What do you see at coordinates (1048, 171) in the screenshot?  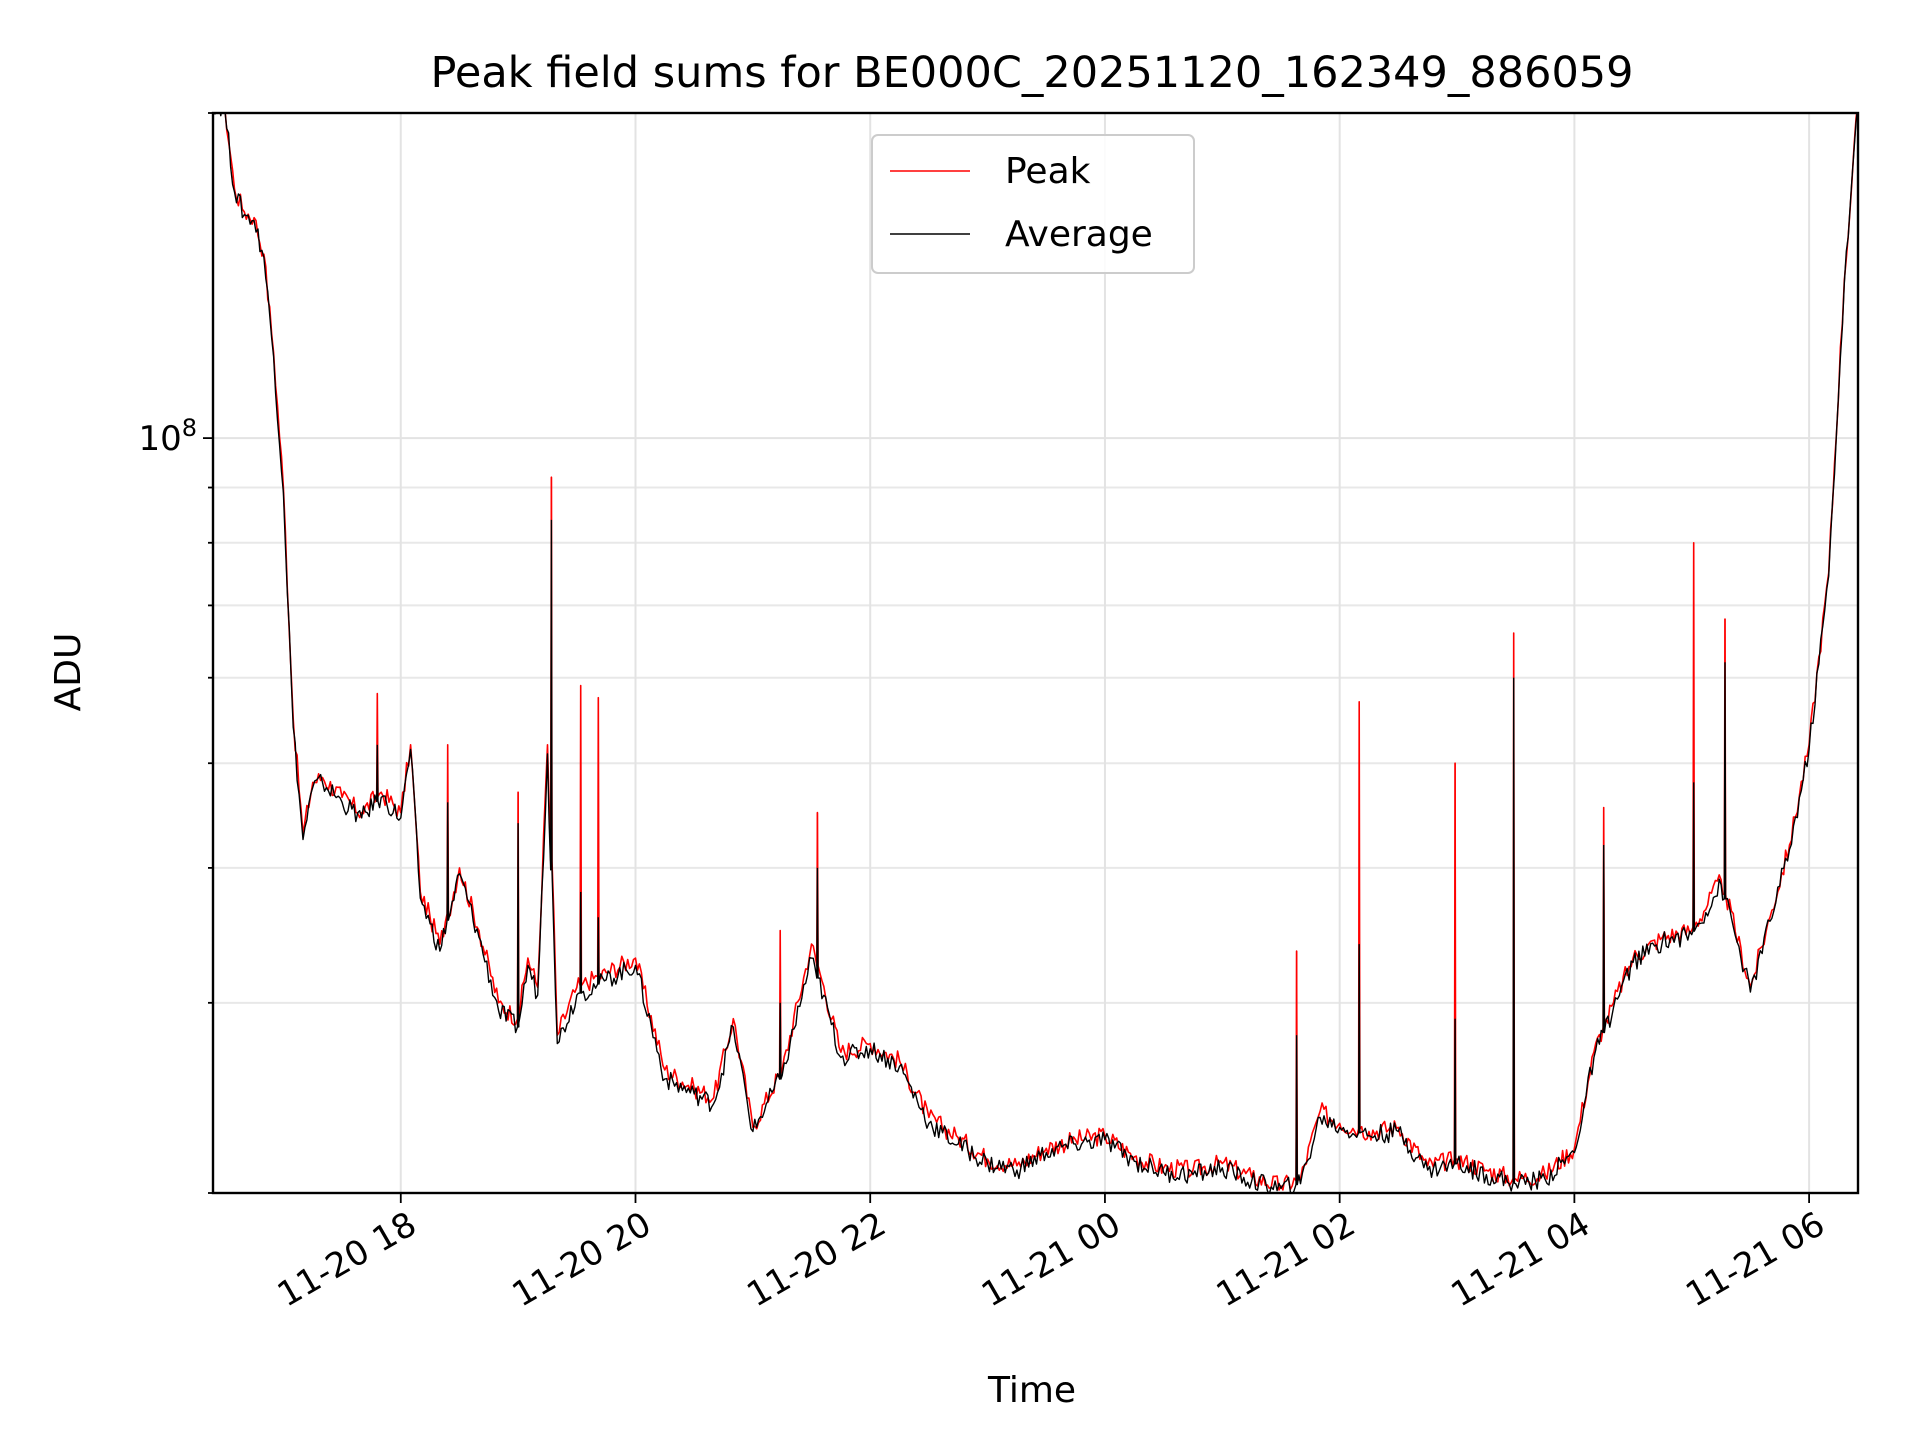 I see `legend-label-peak: Peak` at bounding box center [1048, 171].